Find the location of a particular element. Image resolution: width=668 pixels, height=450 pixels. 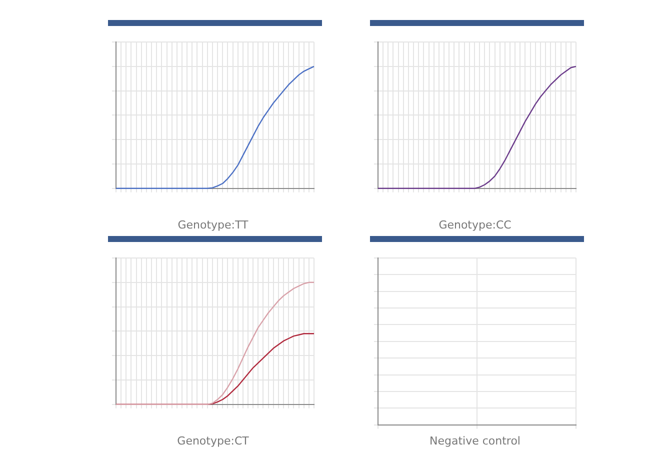

text: Genotype:CT is located at coordinates (213, 441).